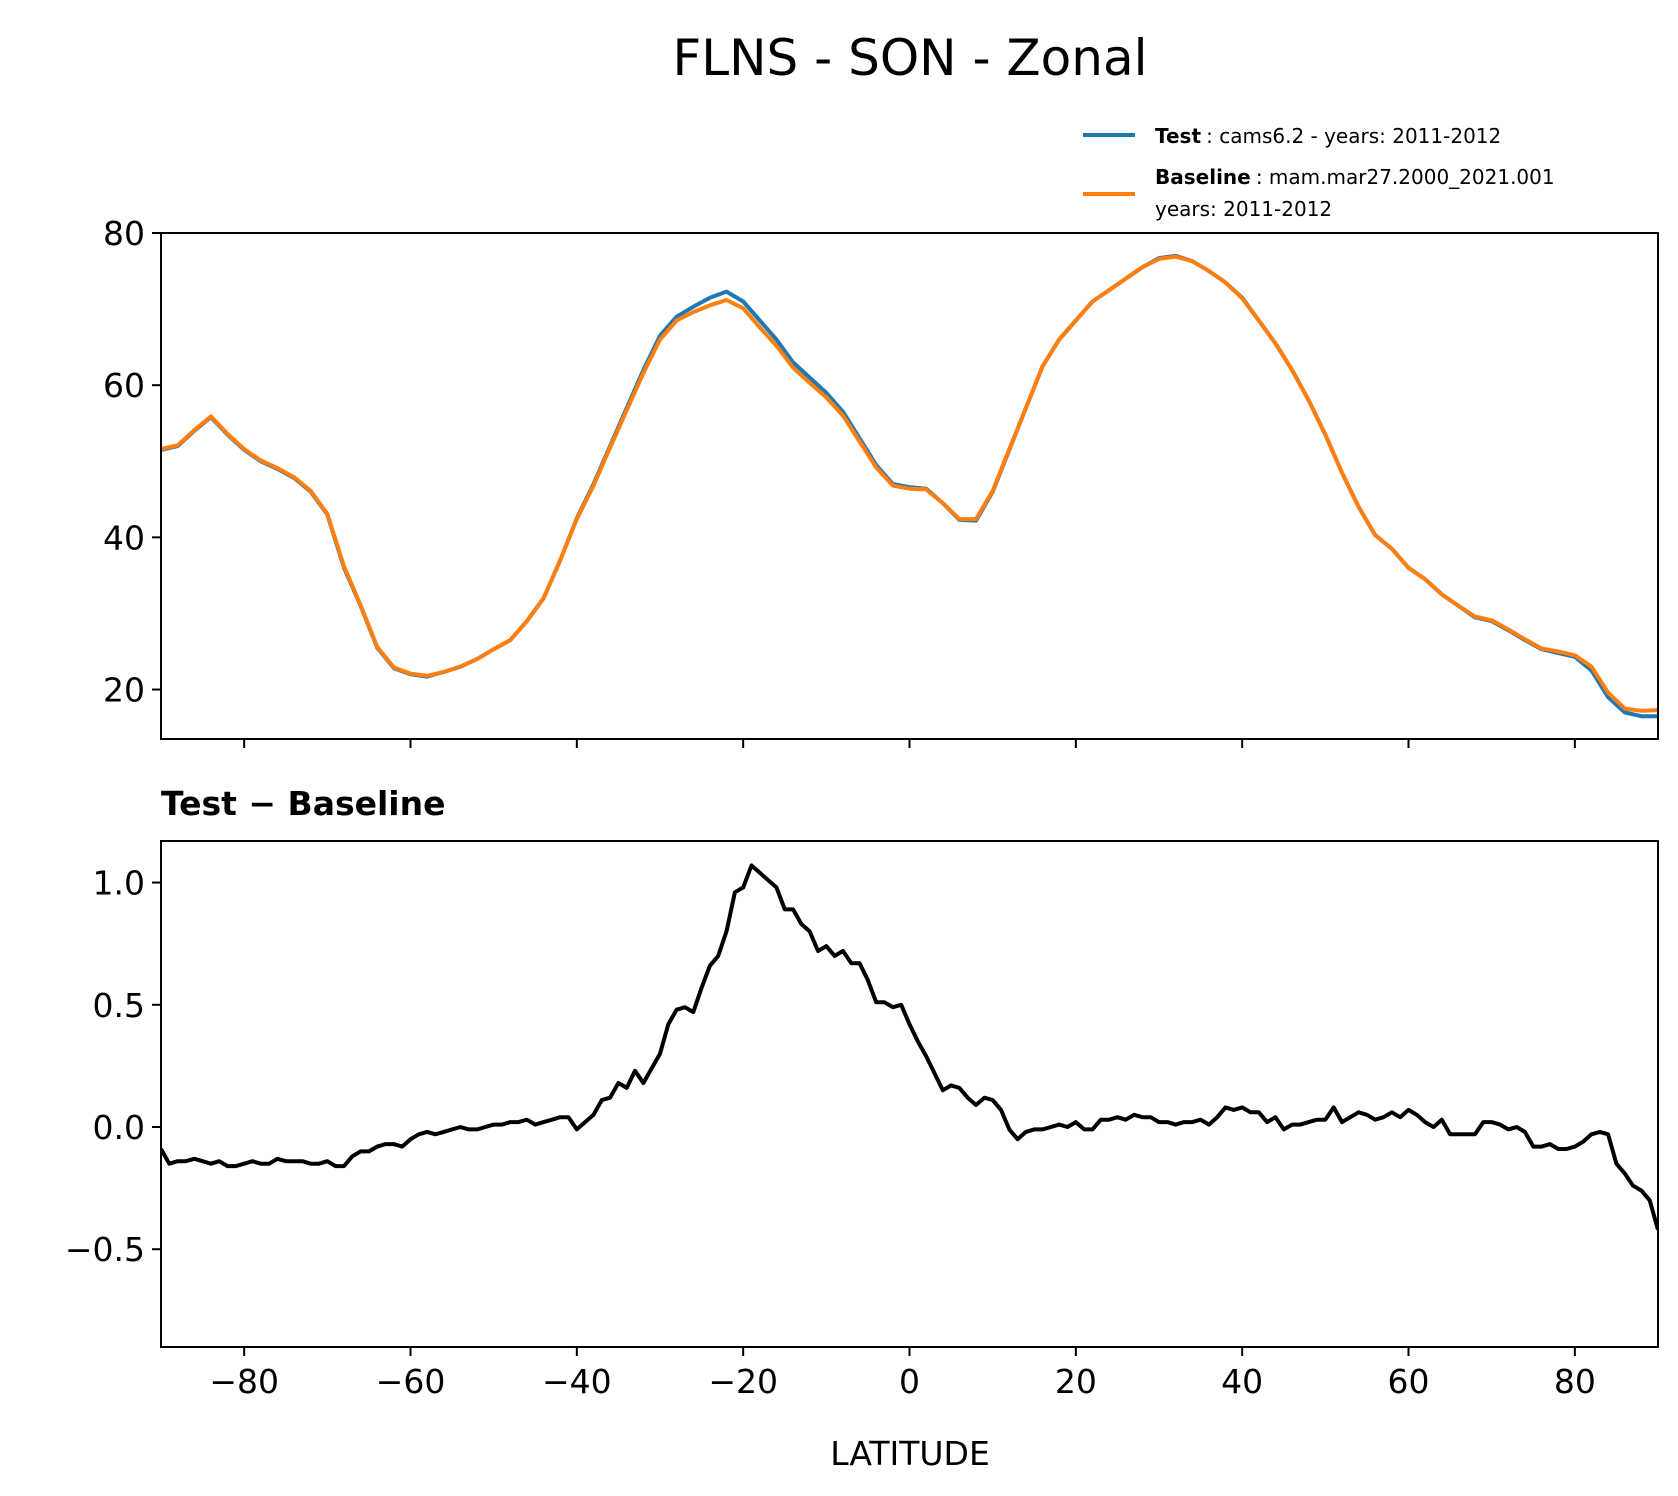 This screenshot has width=1678, height=1496. I want to click on bottom-y-ticks: −0.5 0.0 0.5 1.0, so click(113, 1066).